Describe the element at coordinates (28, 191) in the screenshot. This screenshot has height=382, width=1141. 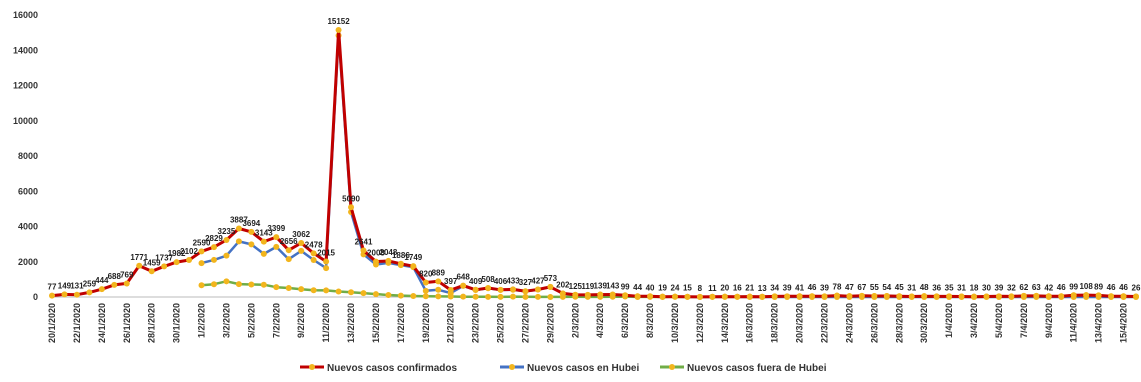
I see `y-tick-label: 6000` at that location.